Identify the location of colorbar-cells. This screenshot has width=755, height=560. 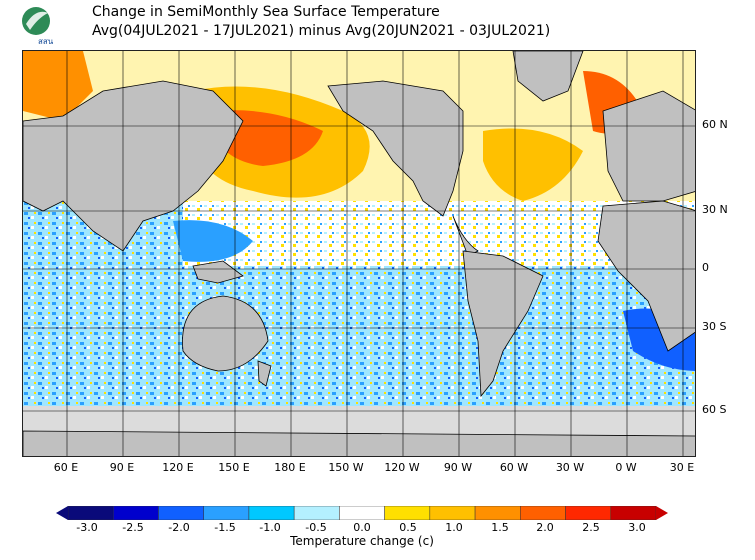
(362, 513).